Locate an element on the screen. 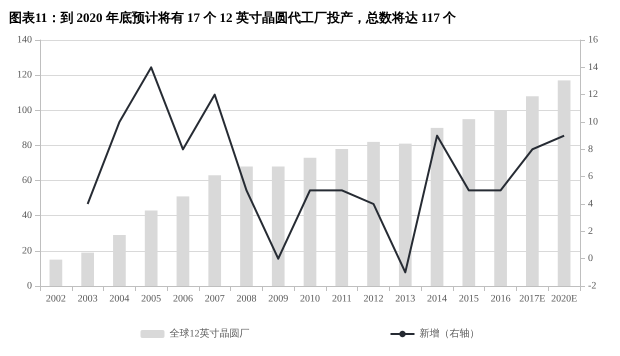 The height and width of the screenshot is (356, 620). y2-tick-label: 2 is located at coordinates (590, 231).